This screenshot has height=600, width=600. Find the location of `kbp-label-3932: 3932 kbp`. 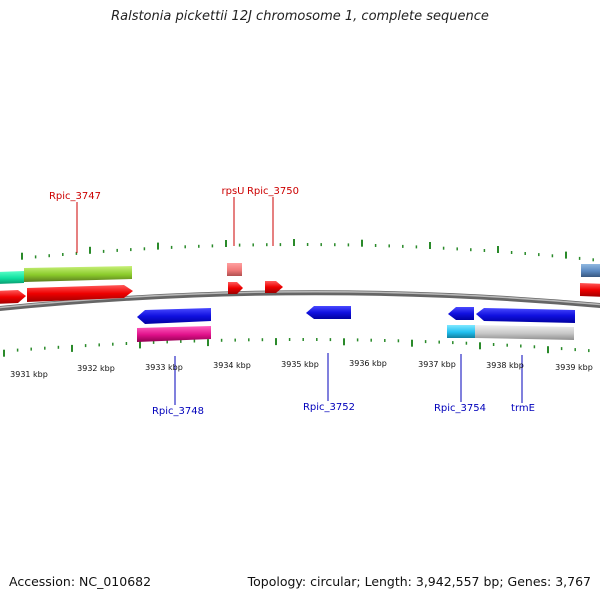

kbp-label-3932: 3932 kbp is located at coordinates (96, 368).